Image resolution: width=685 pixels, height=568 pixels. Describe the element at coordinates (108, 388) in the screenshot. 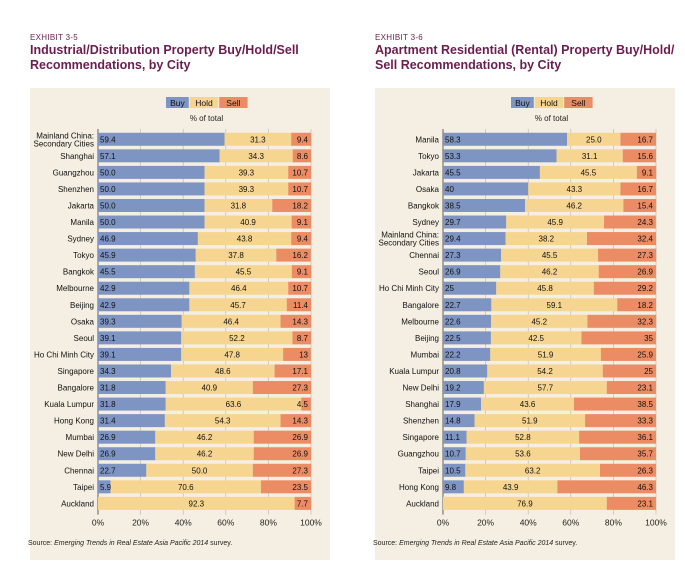

I see `data-label-buy: 31.8` at that location.